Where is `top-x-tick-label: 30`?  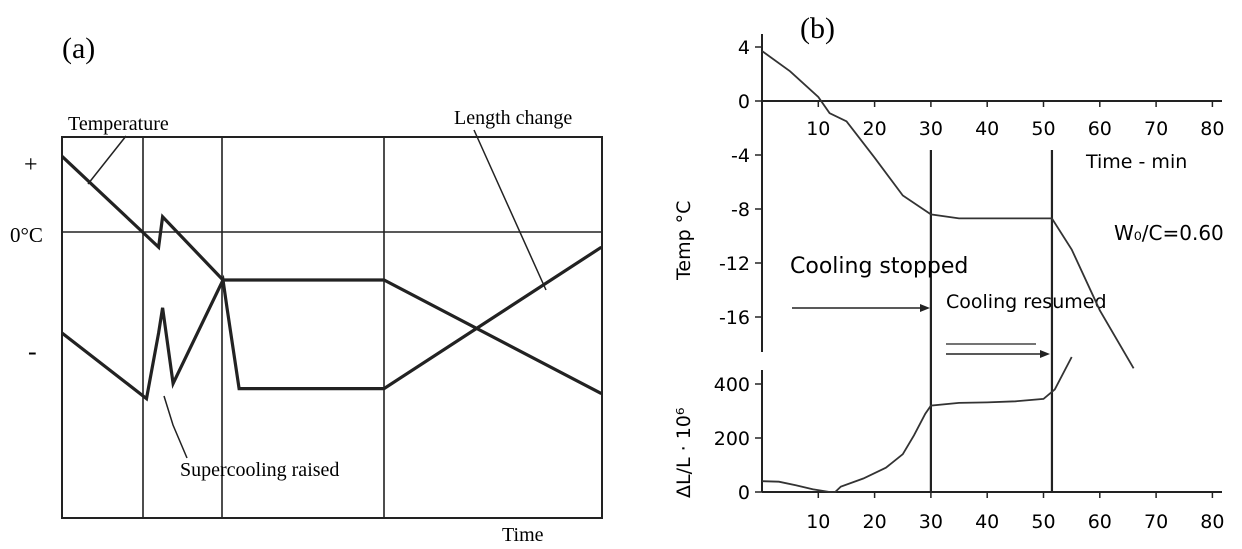 top-x-tick-label: 30 is located at coordinates (931, 129).